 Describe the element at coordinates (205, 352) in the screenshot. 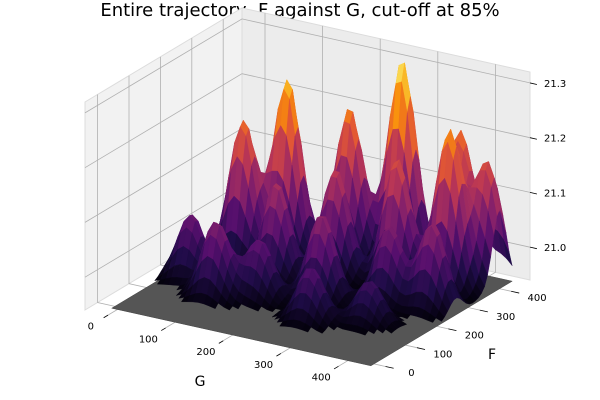

I see `x-tick-label: 200` at that location.